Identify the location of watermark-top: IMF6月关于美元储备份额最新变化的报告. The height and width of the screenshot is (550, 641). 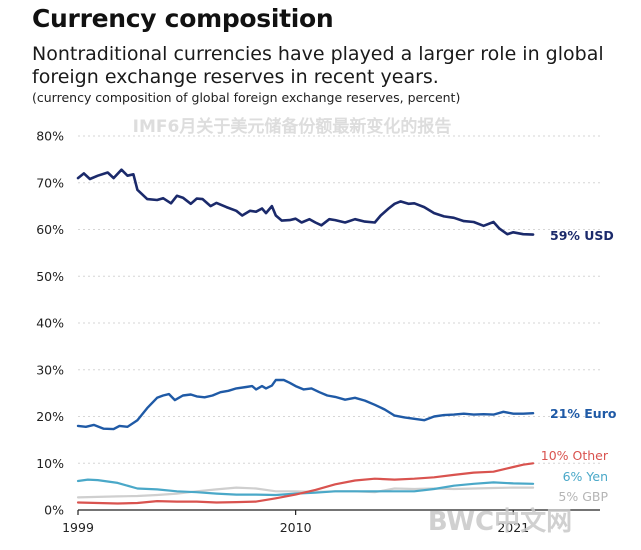
(292, 126).